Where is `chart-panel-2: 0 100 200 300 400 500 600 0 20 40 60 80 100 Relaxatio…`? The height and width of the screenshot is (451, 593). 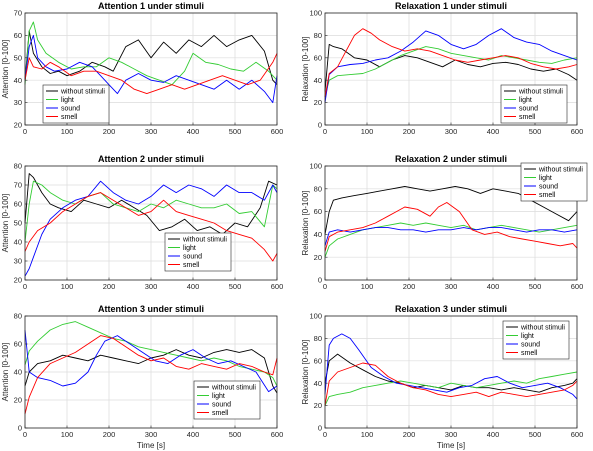
chart-panel-2: 0 100 200 300 400 500 600 0 20 40 60 80 100 Relaxatio… is located at coordinates (442, 68).